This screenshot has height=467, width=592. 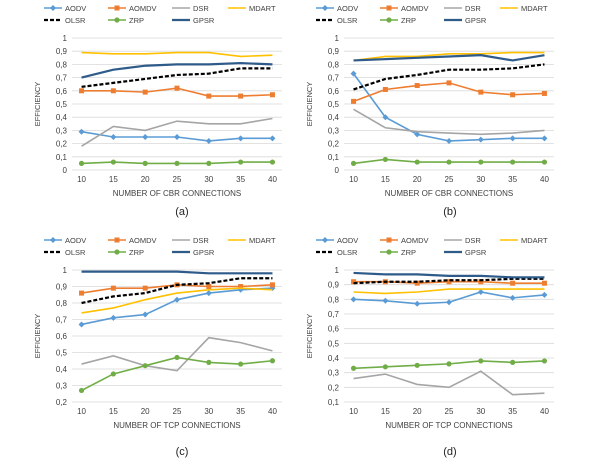 I want to click on y-tick-label: 0,6, so click(x=334, y=329).